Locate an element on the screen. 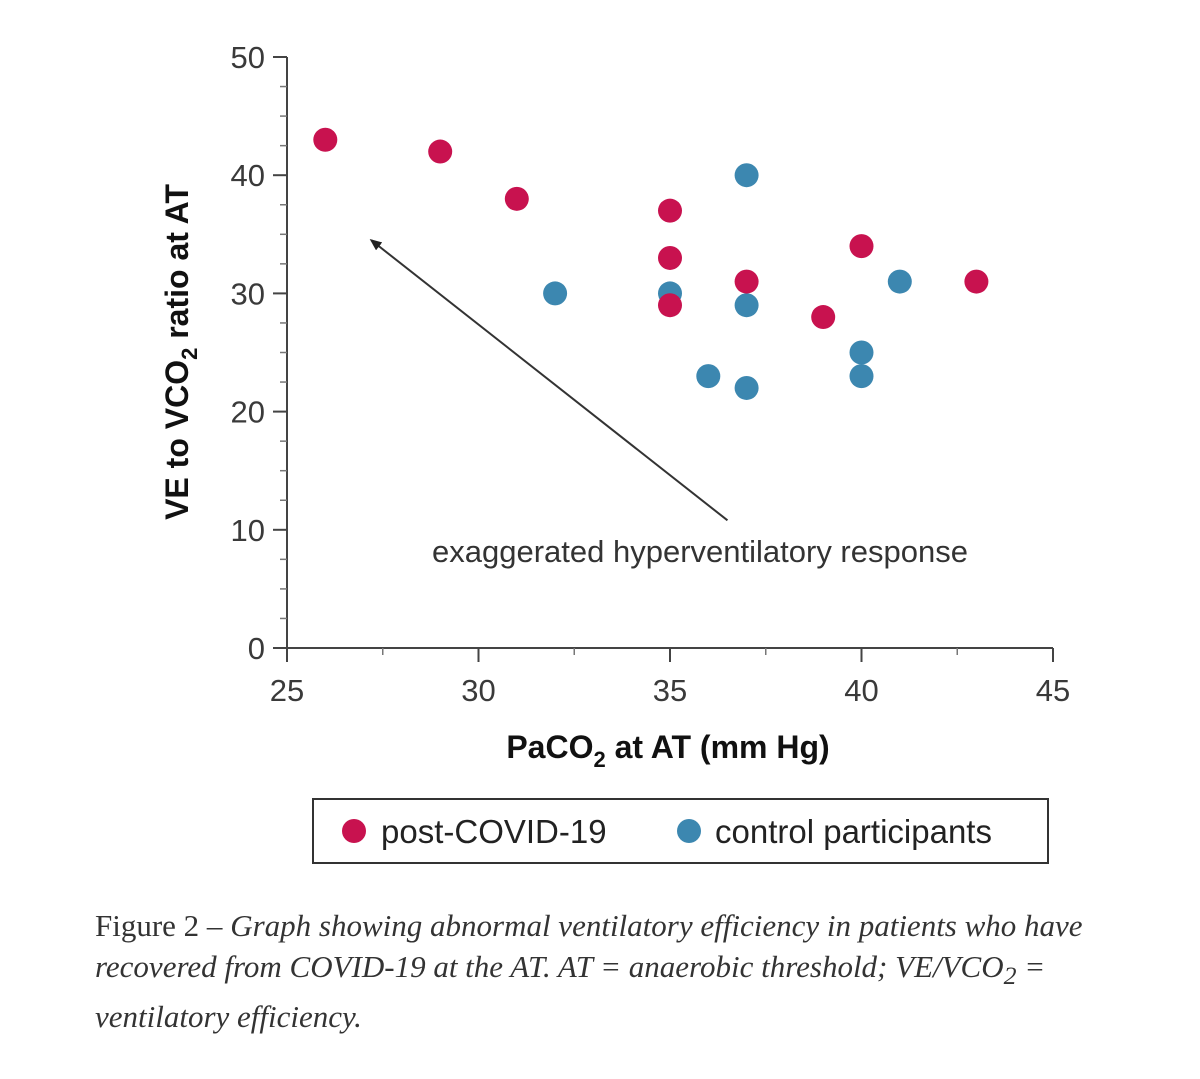 The image size is (1200, 1079). legend: post-COVID-19 control participants is located at coordinates (680, 831).